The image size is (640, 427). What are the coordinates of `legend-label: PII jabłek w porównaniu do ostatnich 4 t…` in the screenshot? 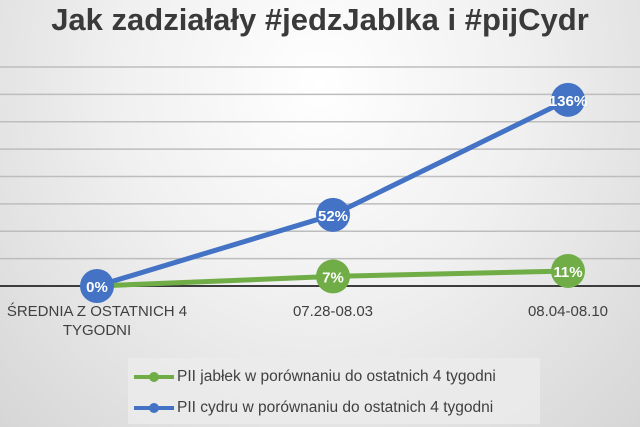 It's located at (336, 376).